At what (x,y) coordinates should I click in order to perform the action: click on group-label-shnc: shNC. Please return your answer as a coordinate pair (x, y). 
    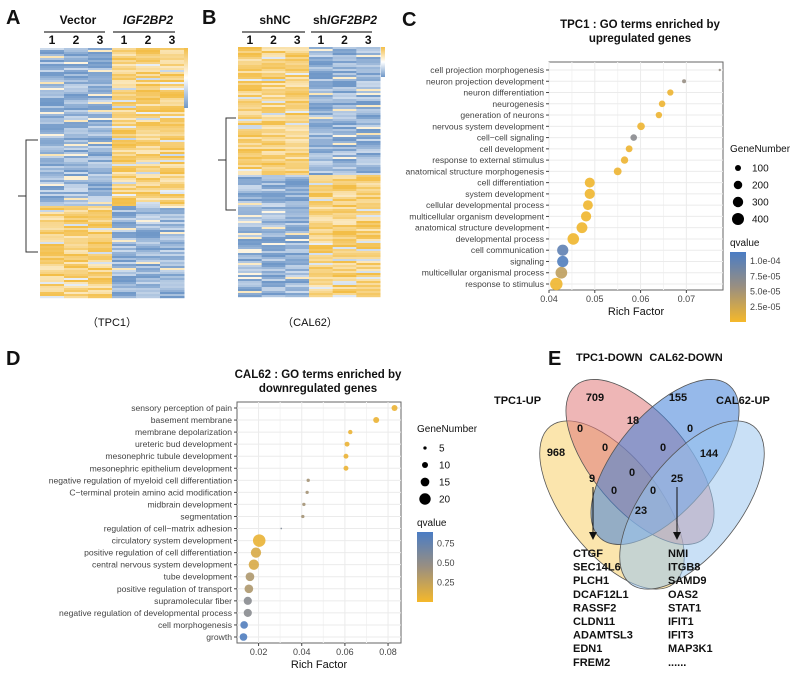
    Looking at the image, I should click on (275, 20).